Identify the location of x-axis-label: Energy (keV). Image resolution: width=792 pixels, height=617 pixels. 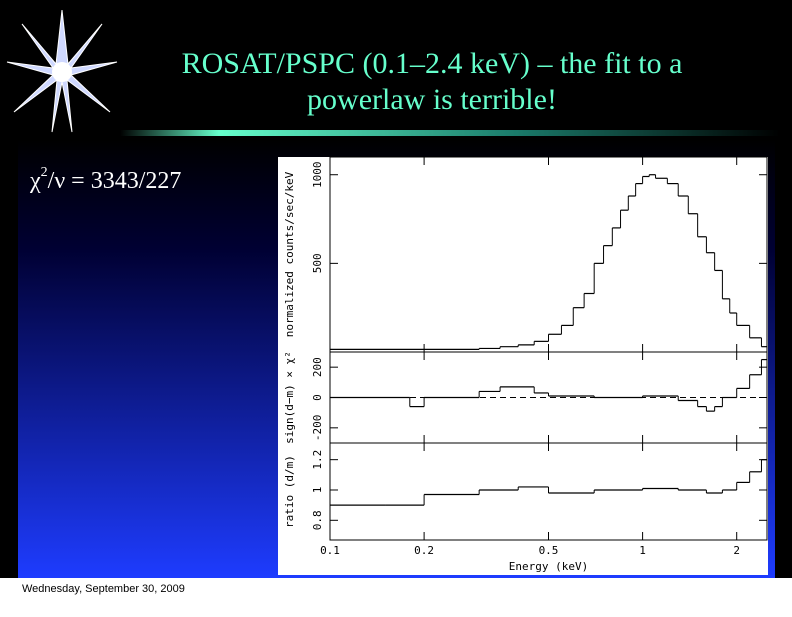
(548, 566).